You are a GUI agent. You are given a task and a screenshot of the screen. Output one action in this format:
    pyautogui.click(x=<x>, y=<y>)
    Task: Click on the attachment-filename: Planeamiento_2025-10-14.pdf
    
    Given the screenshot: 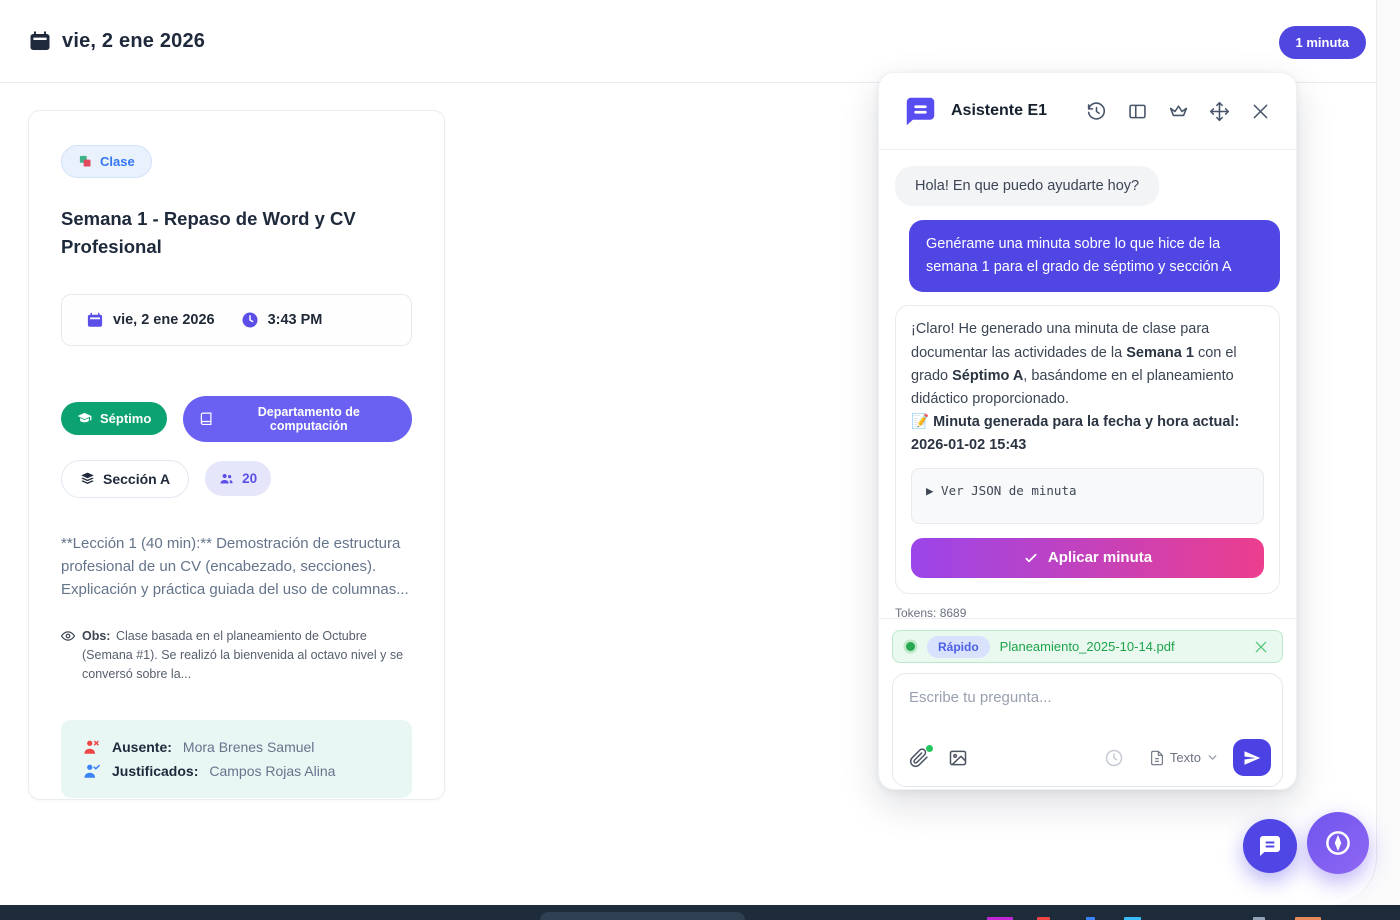 What is the action you would take?
    pyautogui.click(x=1087, y=646)
    